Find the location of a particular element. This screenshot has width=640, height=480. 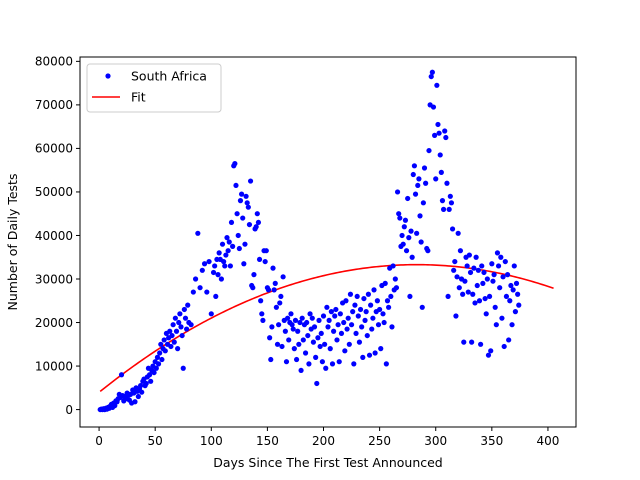

y-tick-label: 40000 is located at coordinates (54, 236).